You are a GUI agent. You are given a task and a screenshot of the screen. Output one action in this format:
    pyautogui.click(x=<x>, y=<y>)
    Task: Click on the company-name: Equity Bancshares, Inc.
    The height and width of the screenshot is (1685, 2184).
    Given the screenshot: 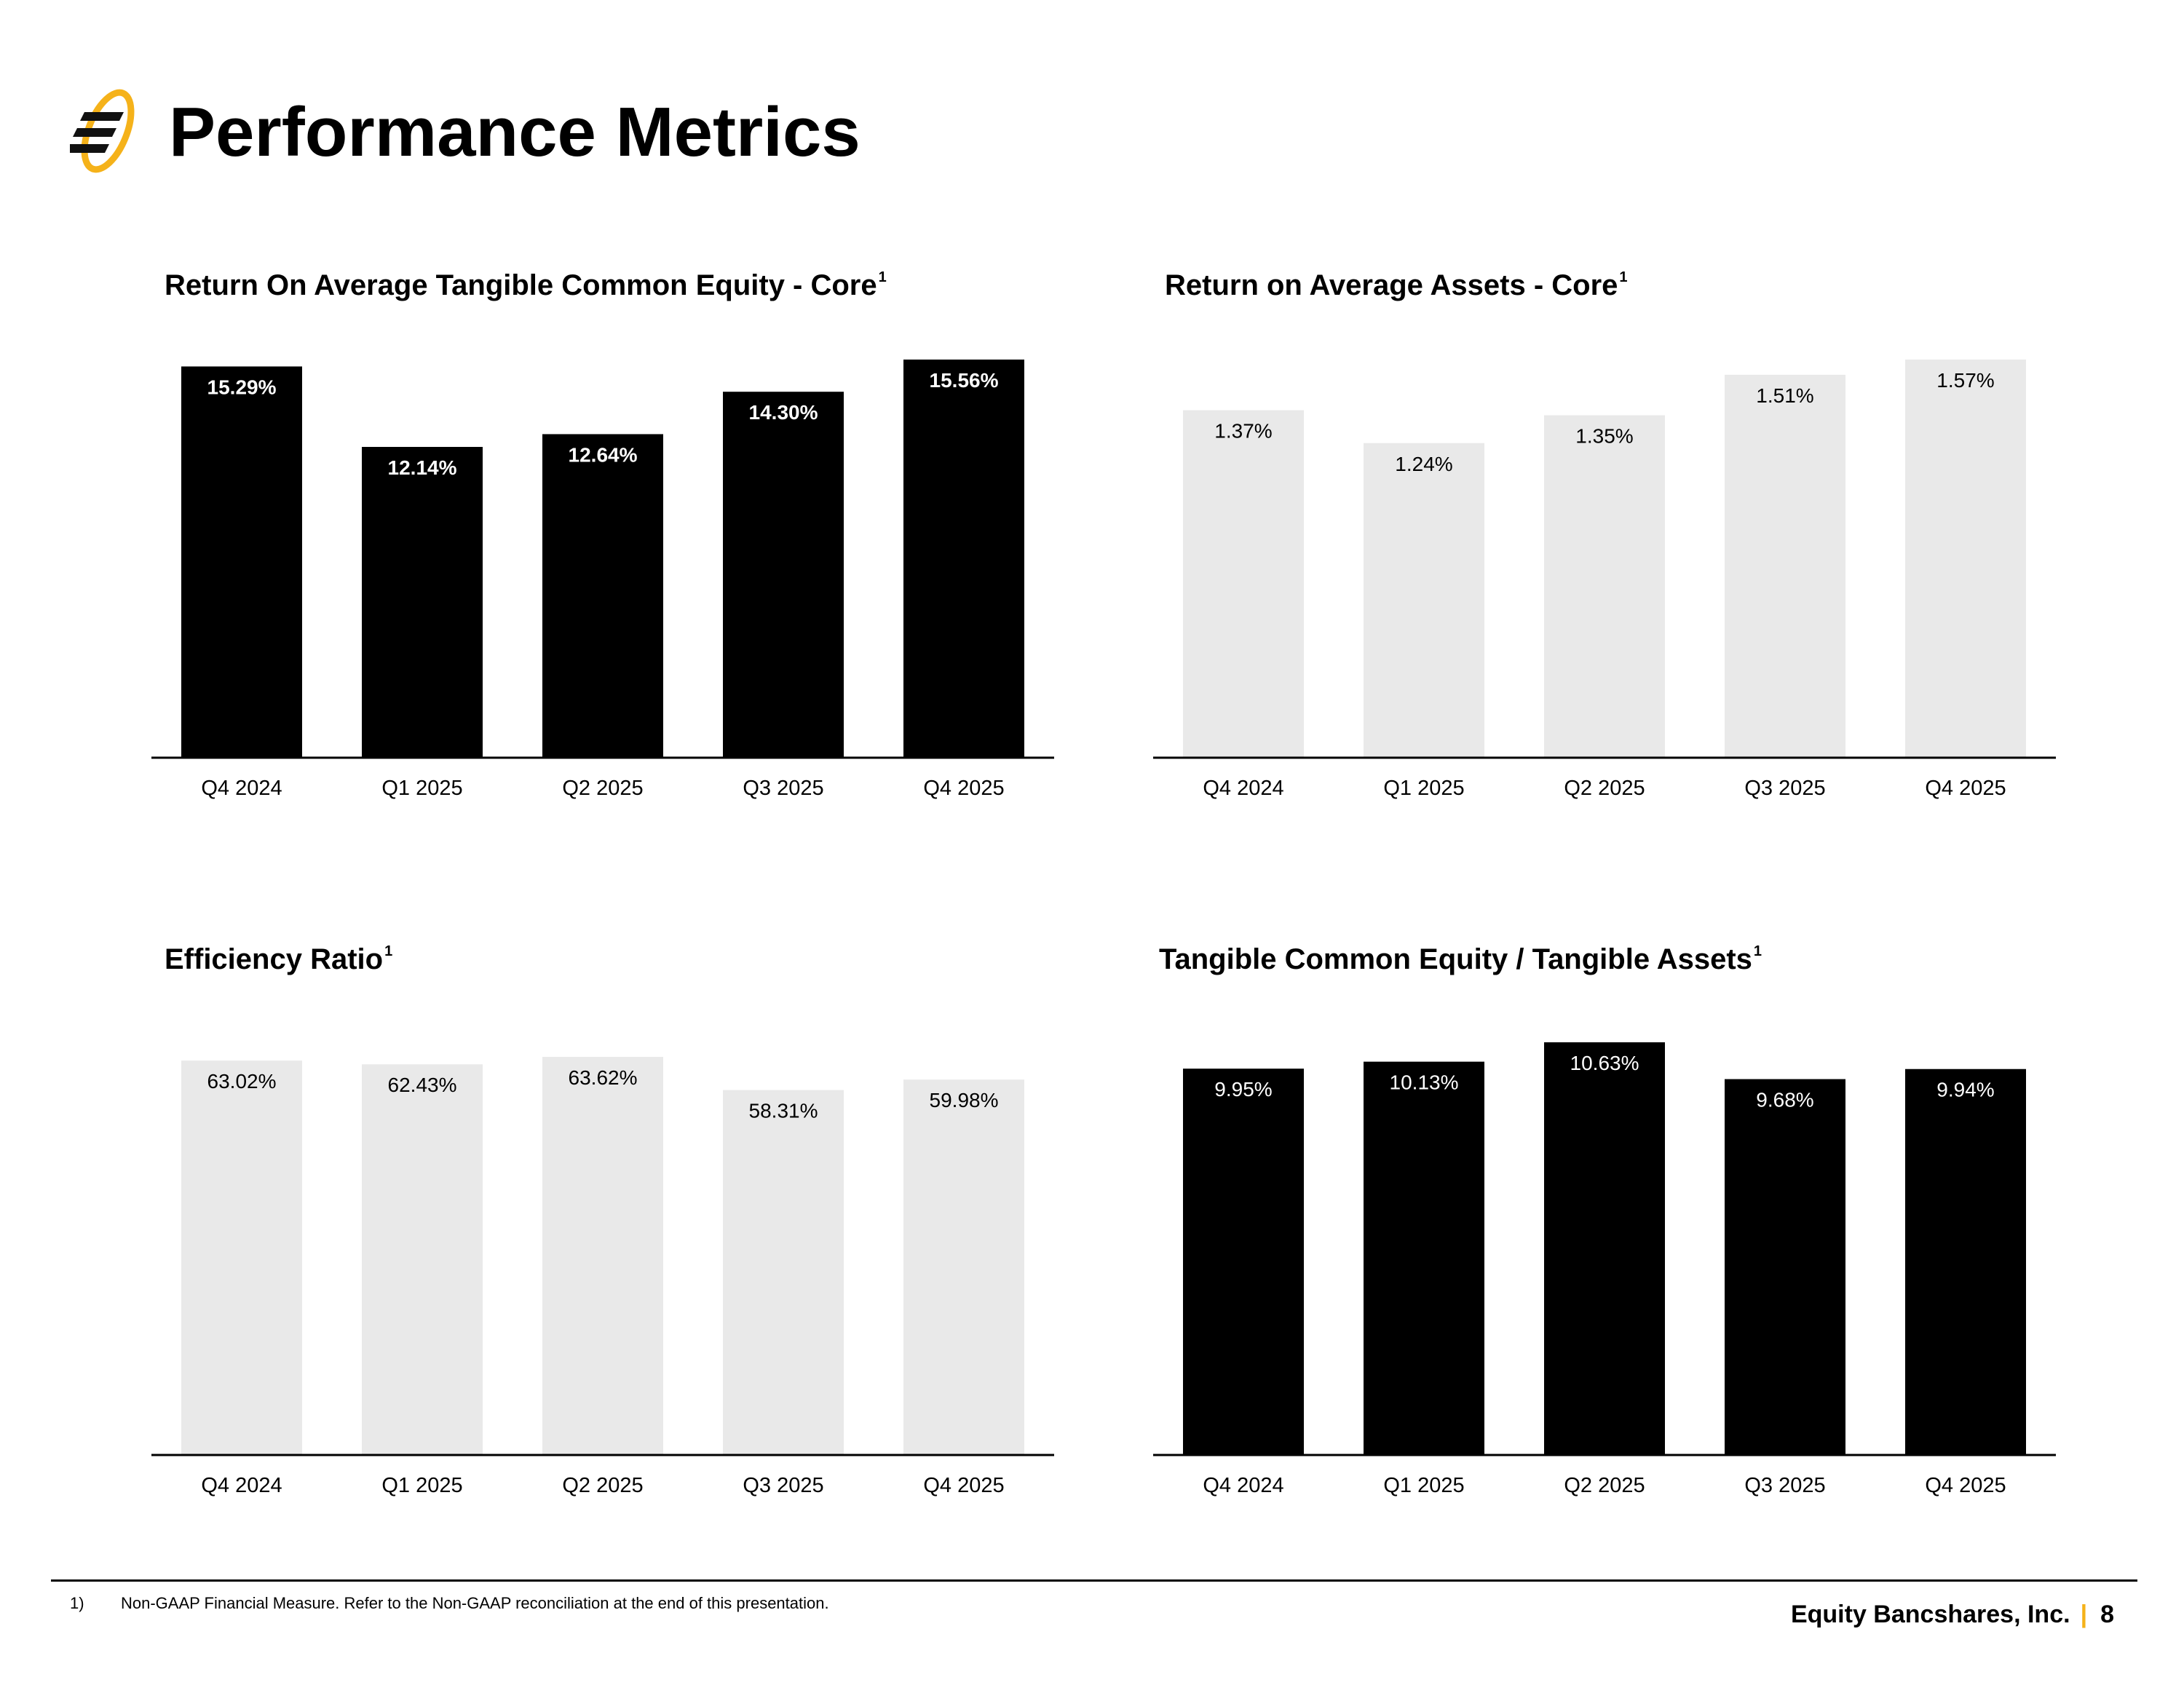 What is the action you would take?
    pyautogui.click(x=1930, y=1614)
    